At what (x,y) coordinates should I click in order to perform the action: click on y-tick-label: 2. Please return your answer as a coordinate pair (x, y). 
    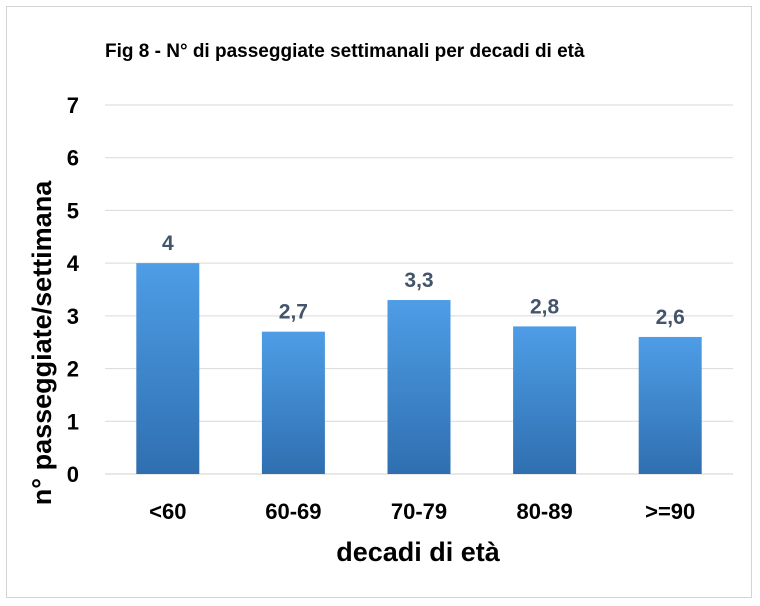
    Looking at the image, I should click on (73, 369).